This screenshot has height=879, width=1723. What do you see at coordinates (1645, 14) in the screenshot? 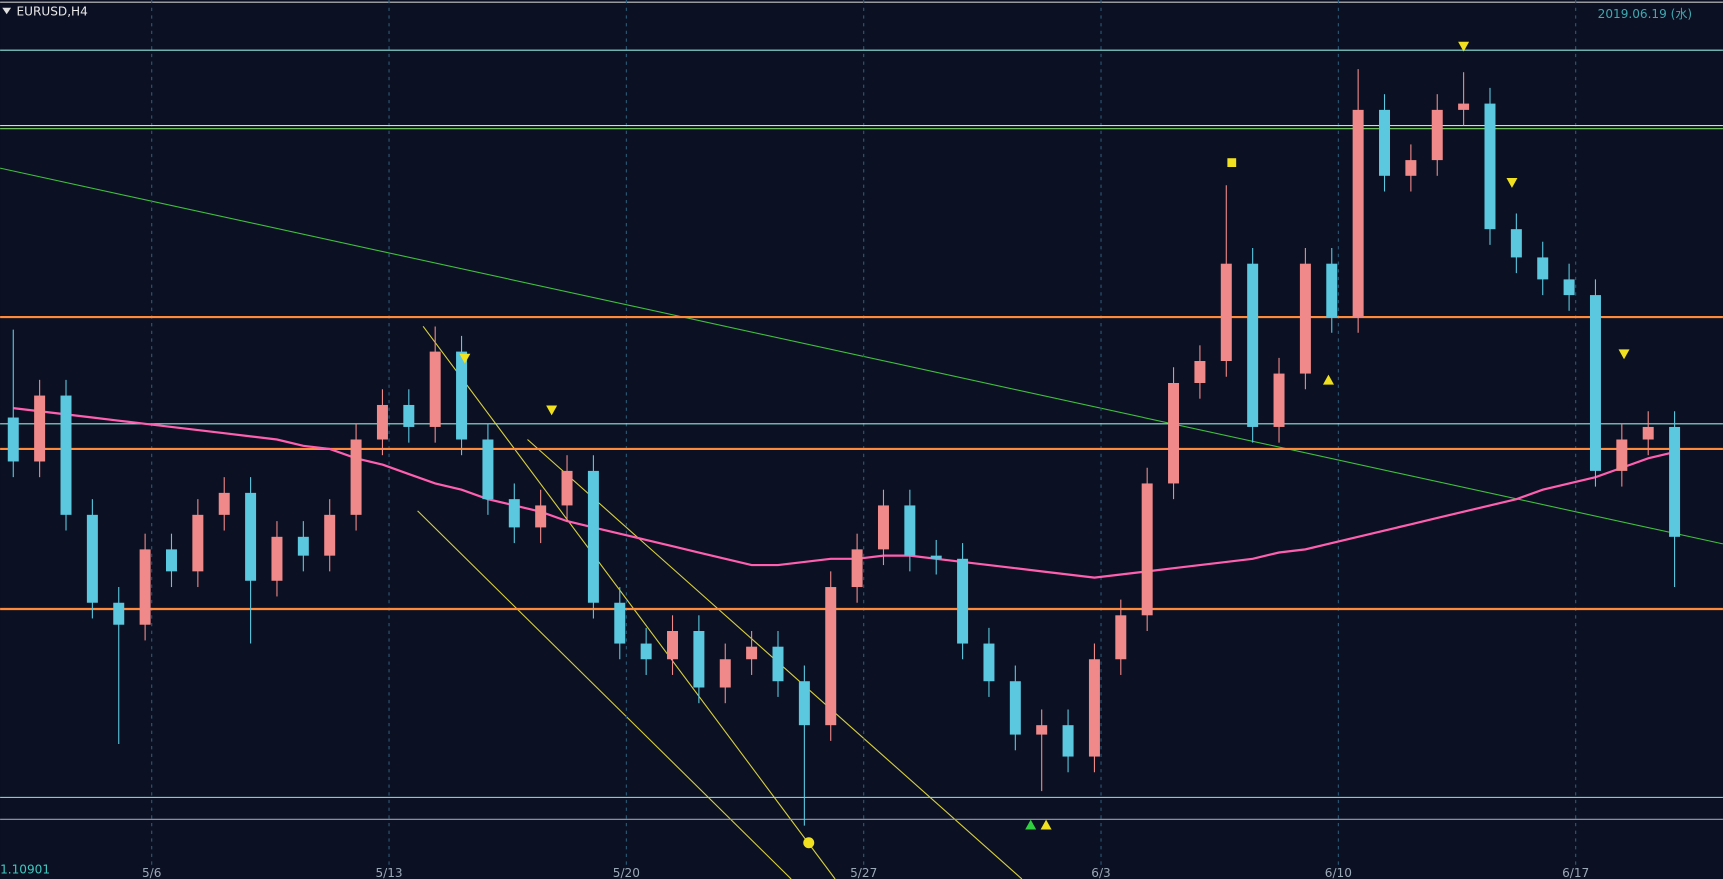
I see `date-label: 2019.06.19 (水)` at bounding box center [1645, 14].